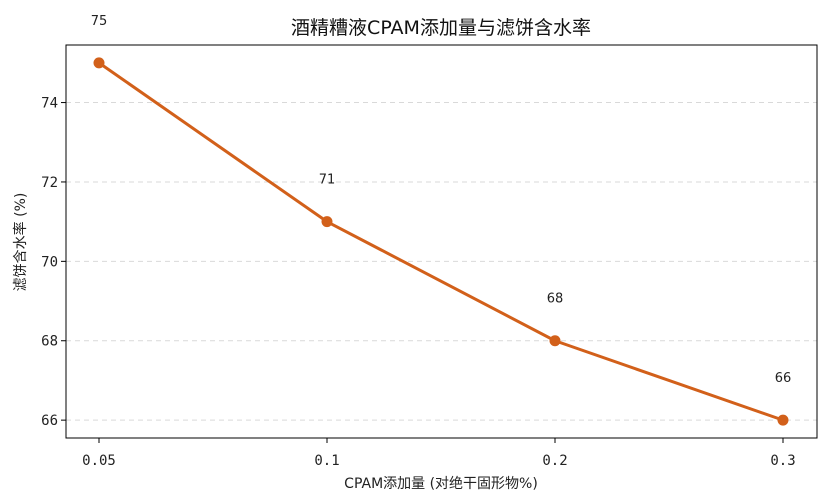  What do you see at coordinates (555, 299) in the screenshot?
I see `data-label: 68` at bounding box center [555, 299].